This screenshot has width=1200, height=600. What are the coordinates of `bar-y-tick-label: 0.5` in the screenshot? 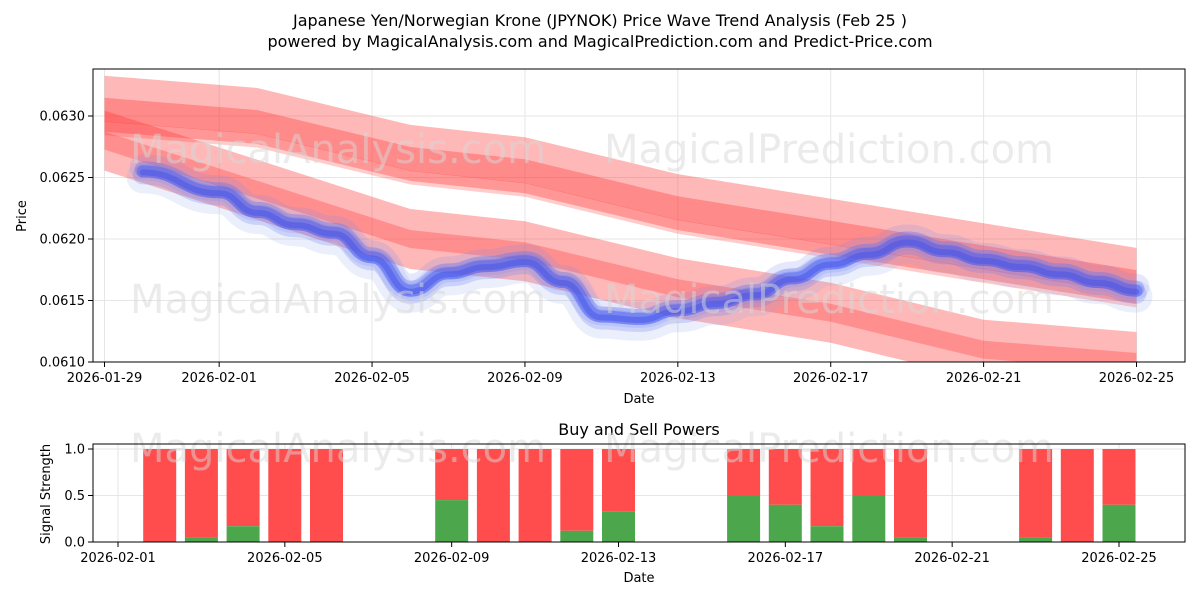 It's located at (74, 496).